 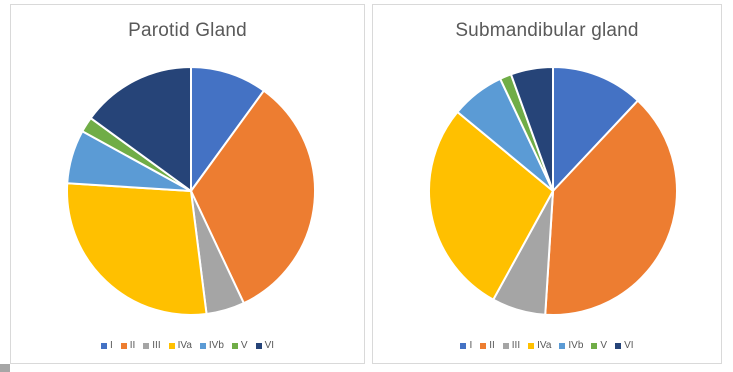 What do you see at coordinates (5, 368) in the screenshot?
I see `corner-marker` at bounding box center [5, 368].